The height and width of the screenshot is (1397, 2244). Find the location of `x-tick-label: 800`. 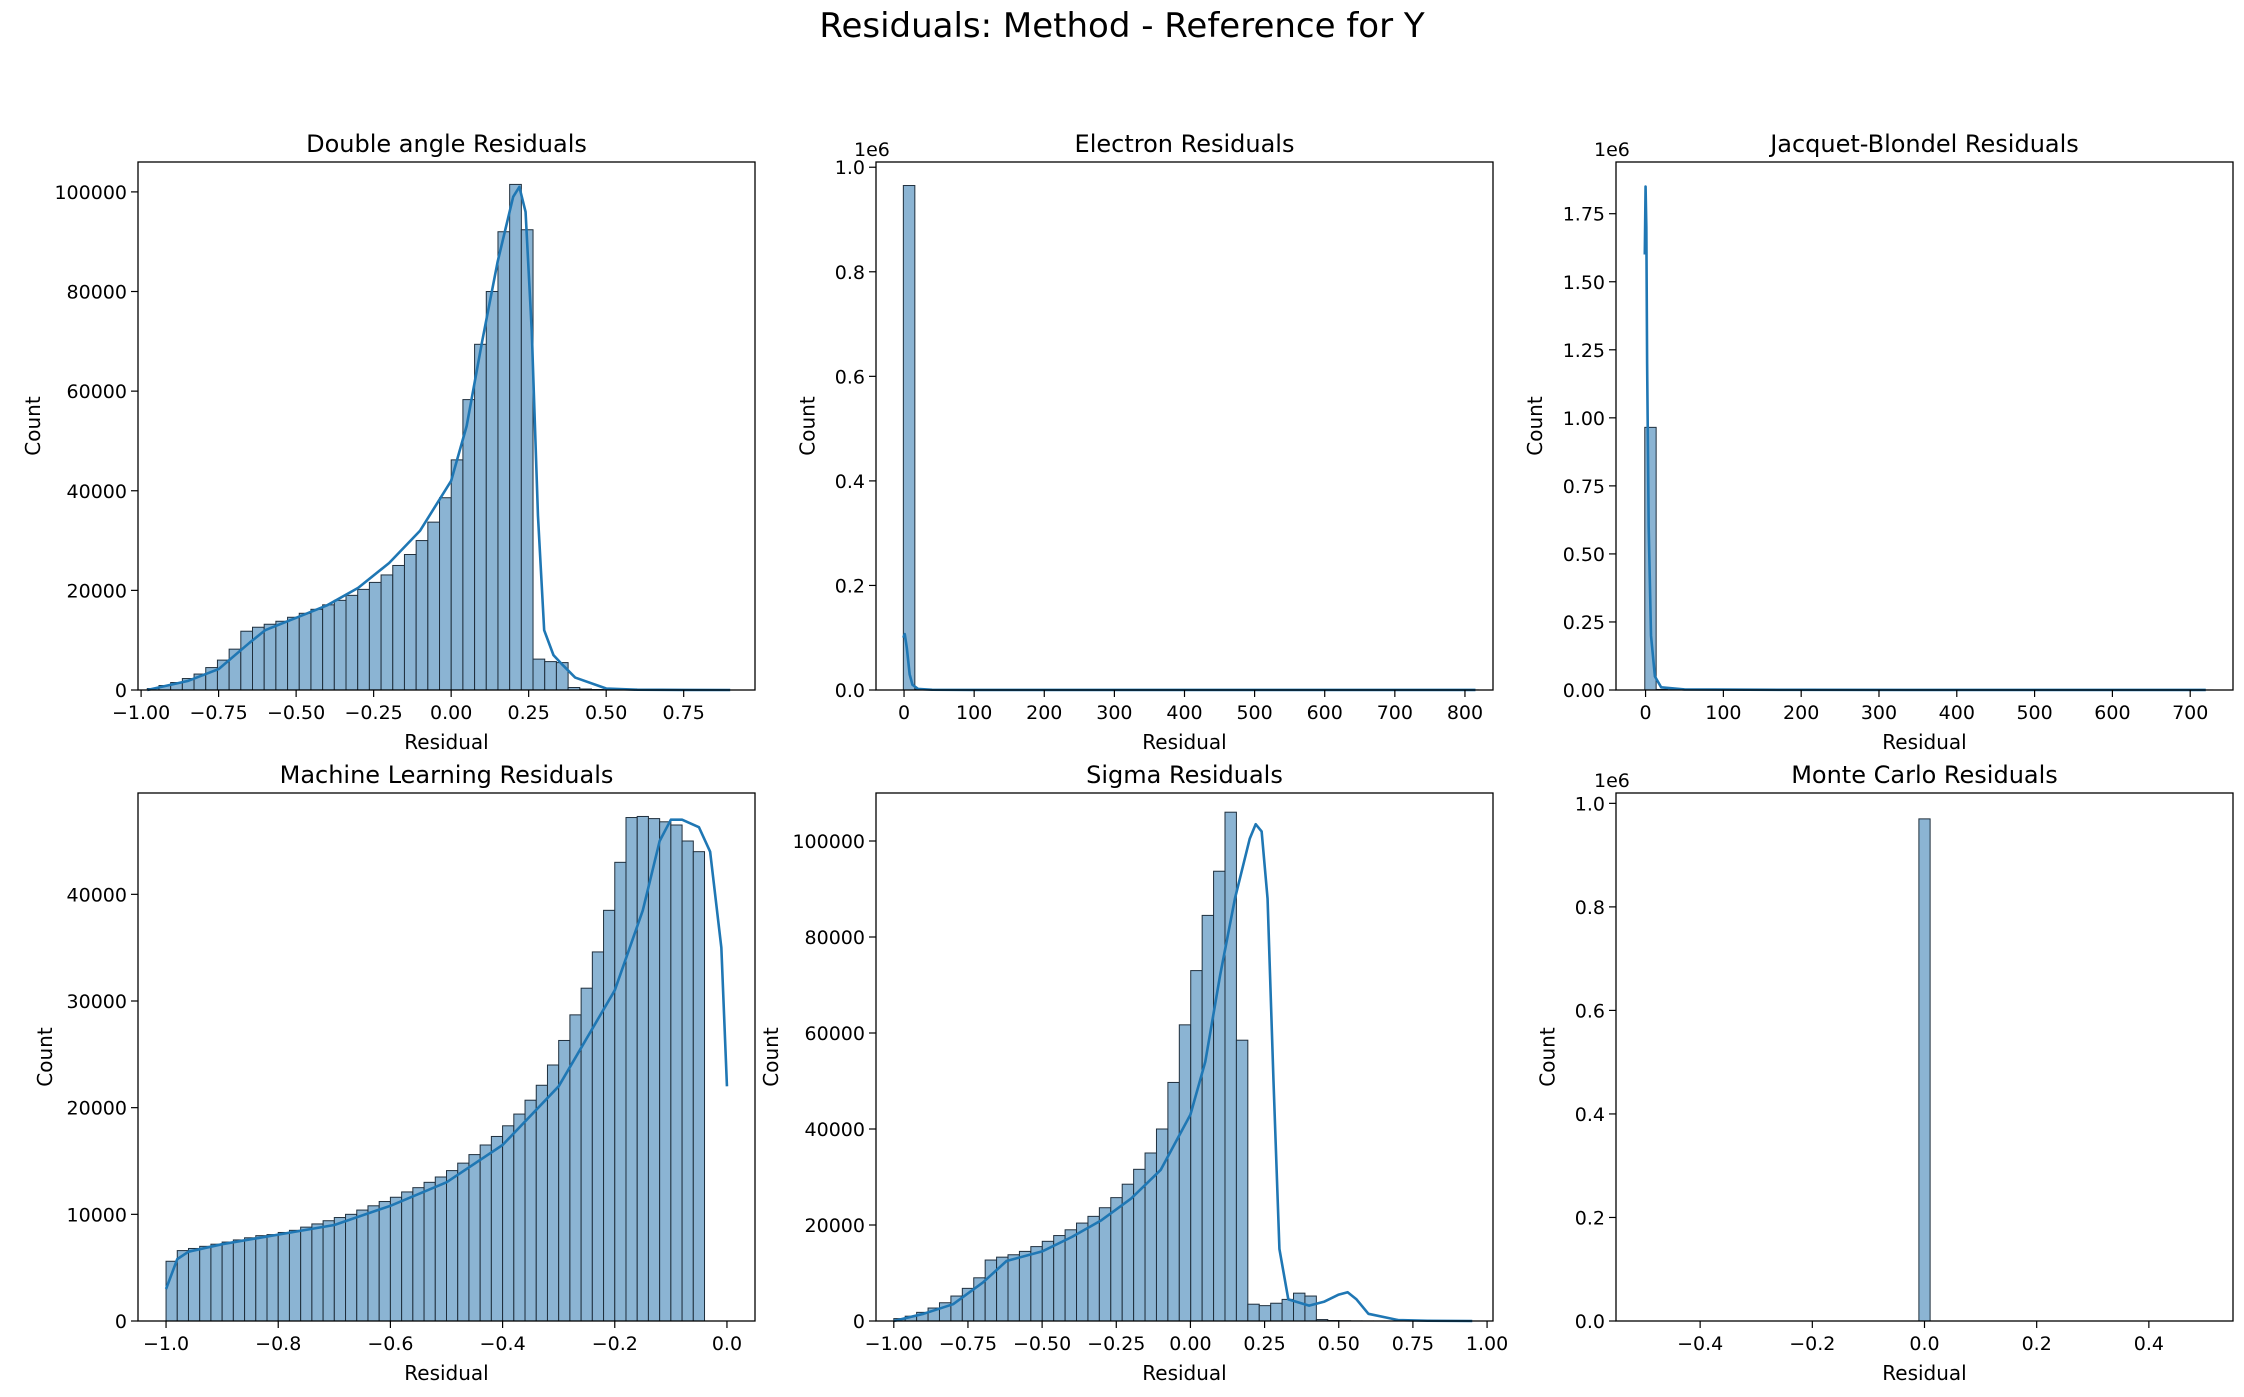

x-tick-label: 800 is located at coordinates (1465, 713).